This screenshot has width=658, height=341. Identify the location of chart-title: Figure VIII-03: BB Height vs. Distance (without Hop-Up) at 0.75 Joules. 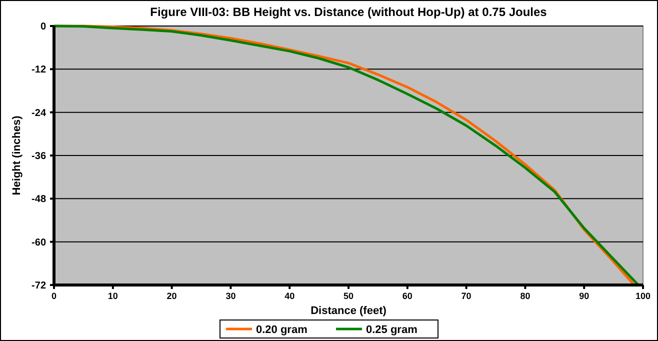
(349, 12).